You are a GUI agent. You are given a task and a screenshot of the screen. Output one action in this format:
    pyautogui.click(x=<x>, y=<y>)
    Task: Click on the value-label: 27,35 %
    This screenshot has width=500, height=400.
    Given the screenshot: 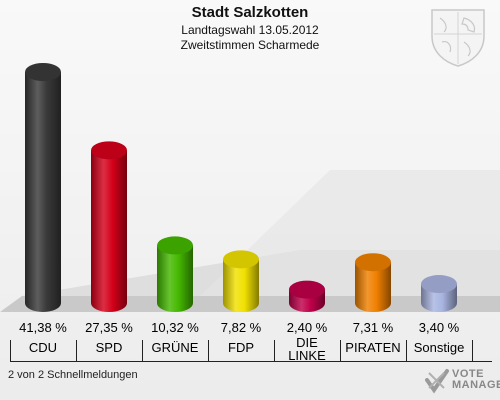 What is the action you would take?
    pyautogui.click(x=109, y=327)
    